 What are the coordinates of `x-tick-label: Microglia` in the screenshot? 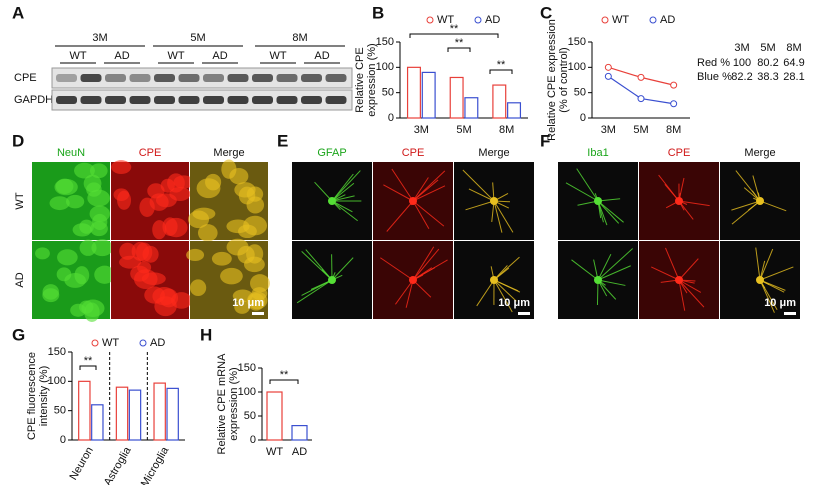 It's located at (155, 464).